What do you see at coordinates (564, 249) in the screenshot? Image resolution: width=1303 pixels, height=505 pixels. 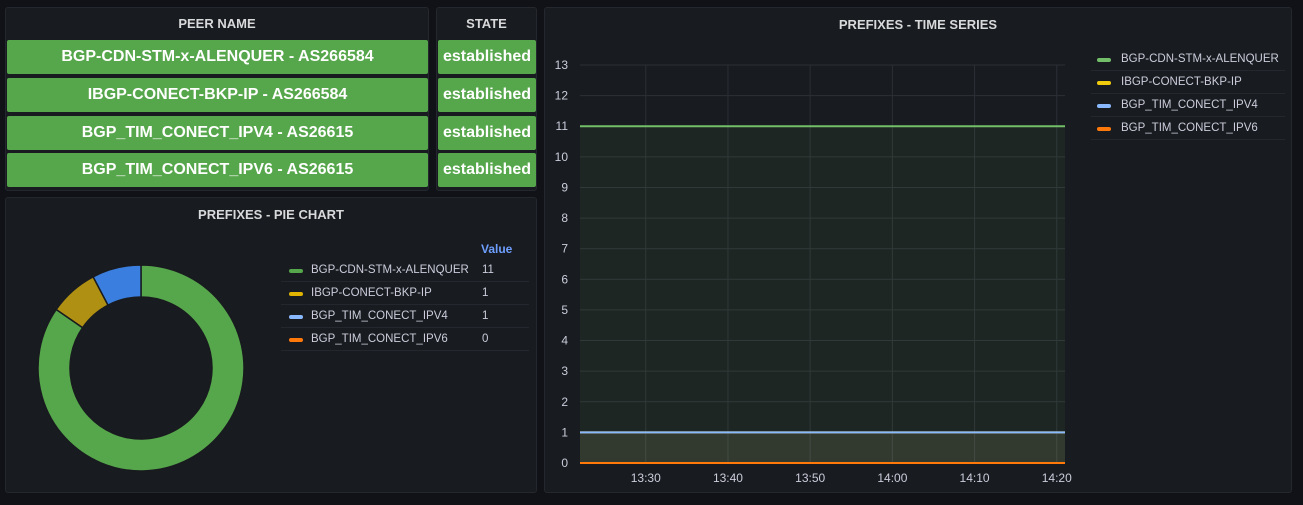 I see `y-tick-label: 7` at bounding box center [564, 249].